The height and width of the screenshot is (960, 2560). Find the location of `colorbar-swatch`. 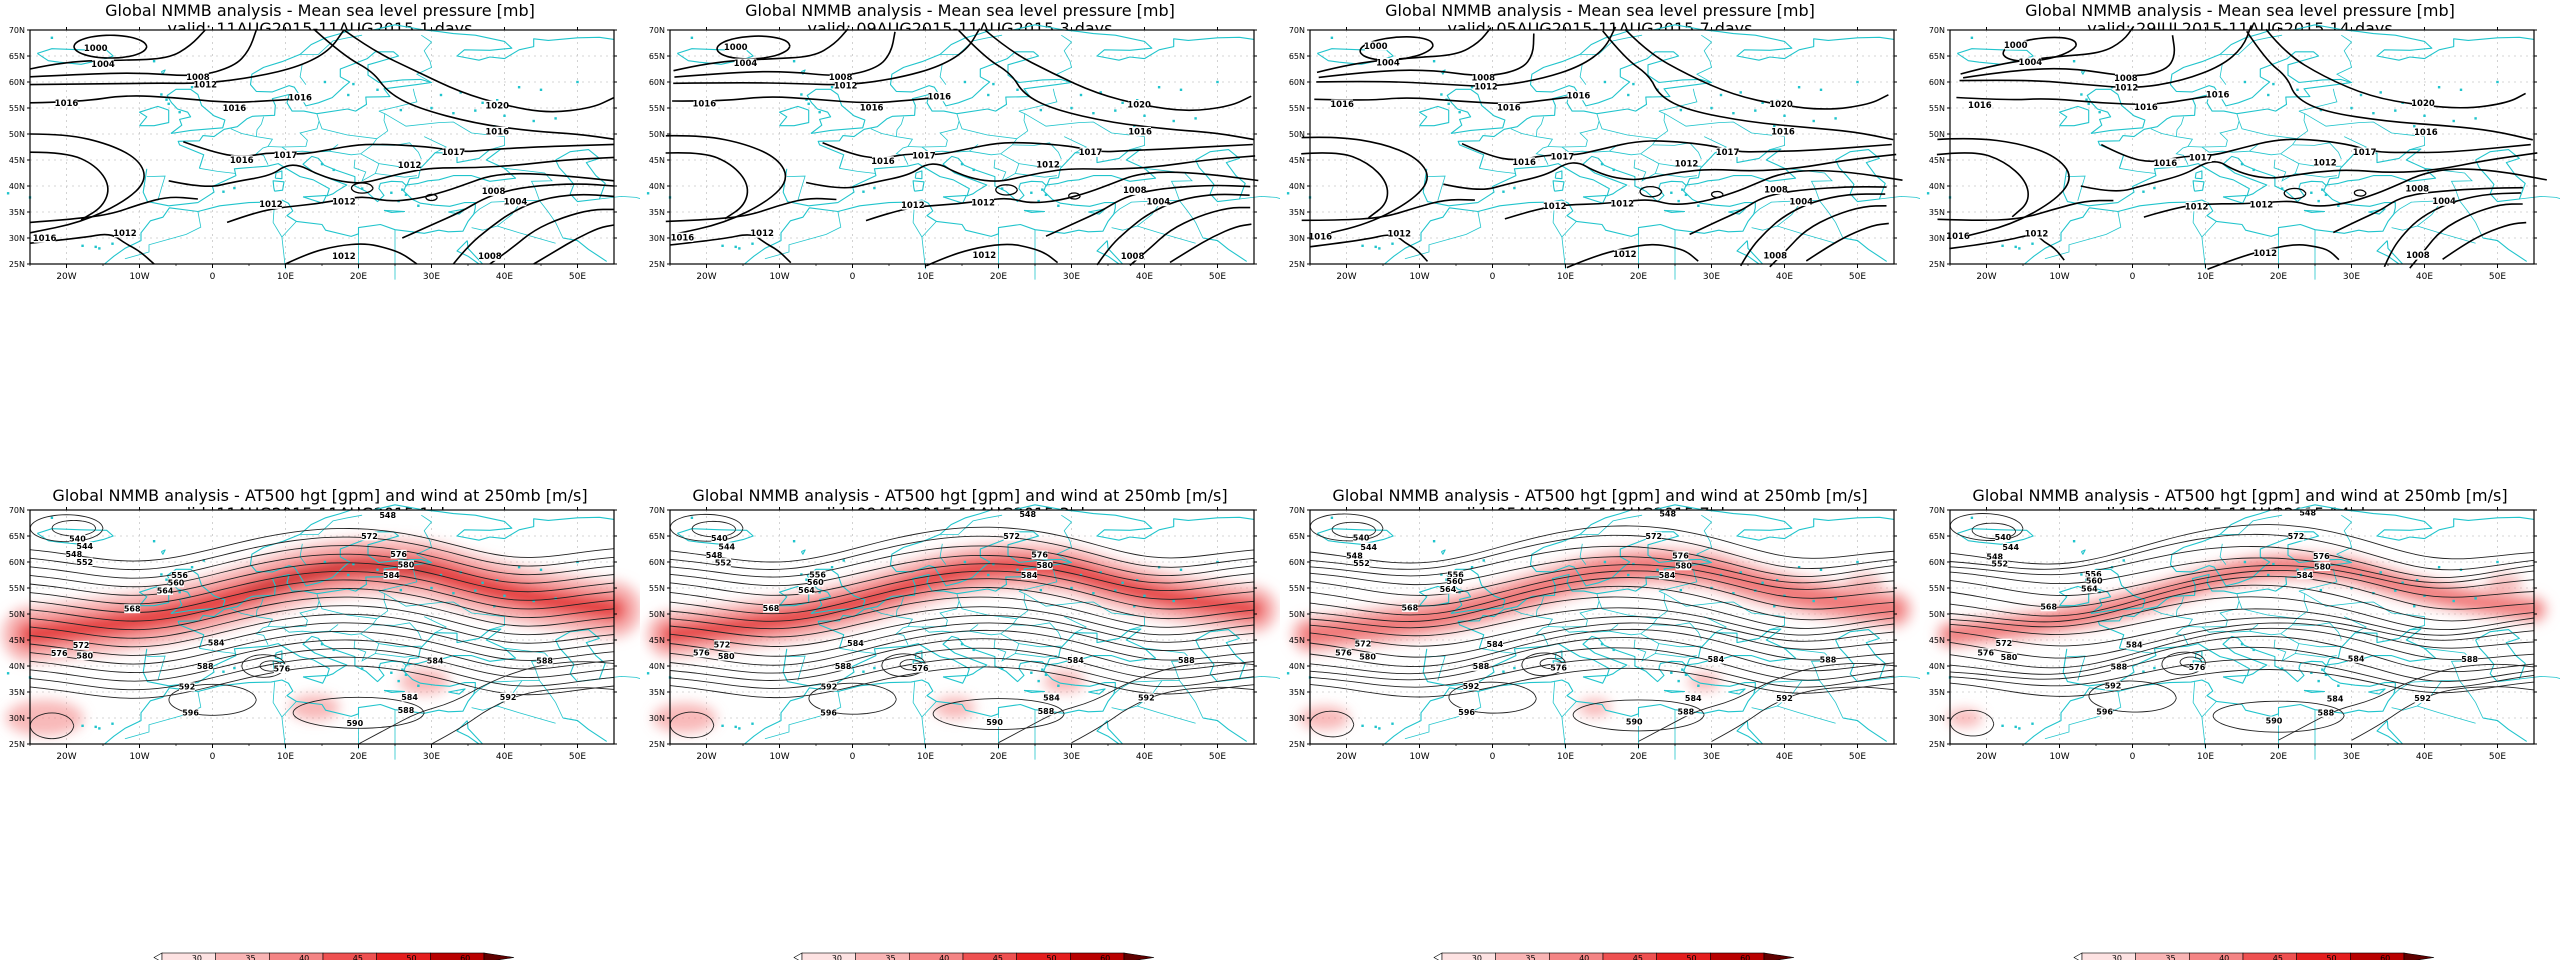

colorbar-swatch is located at coordinates (1576, 956).